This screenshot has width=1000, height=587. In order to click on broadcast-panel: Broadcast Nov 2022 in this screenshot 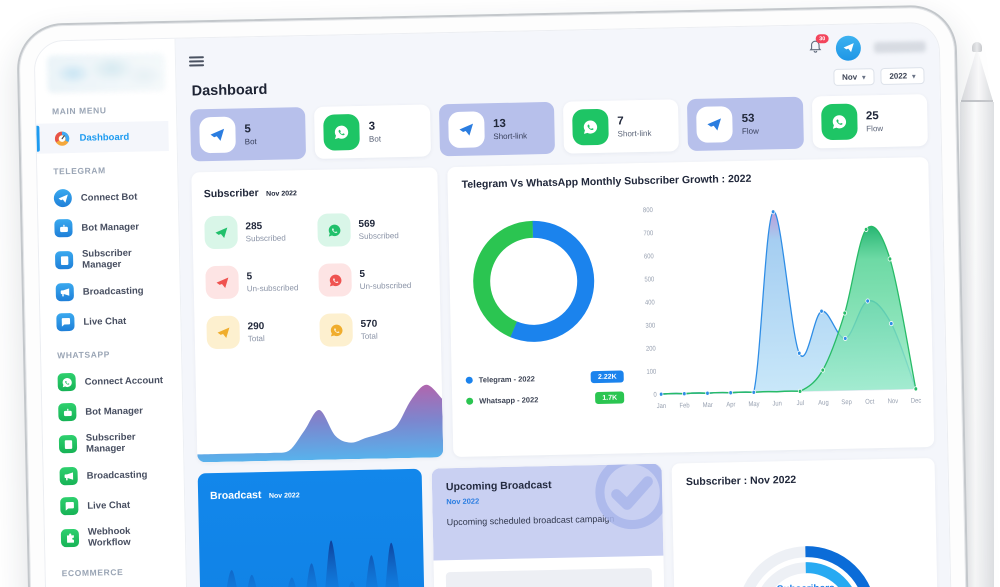, I will do `click(312, 527)`.